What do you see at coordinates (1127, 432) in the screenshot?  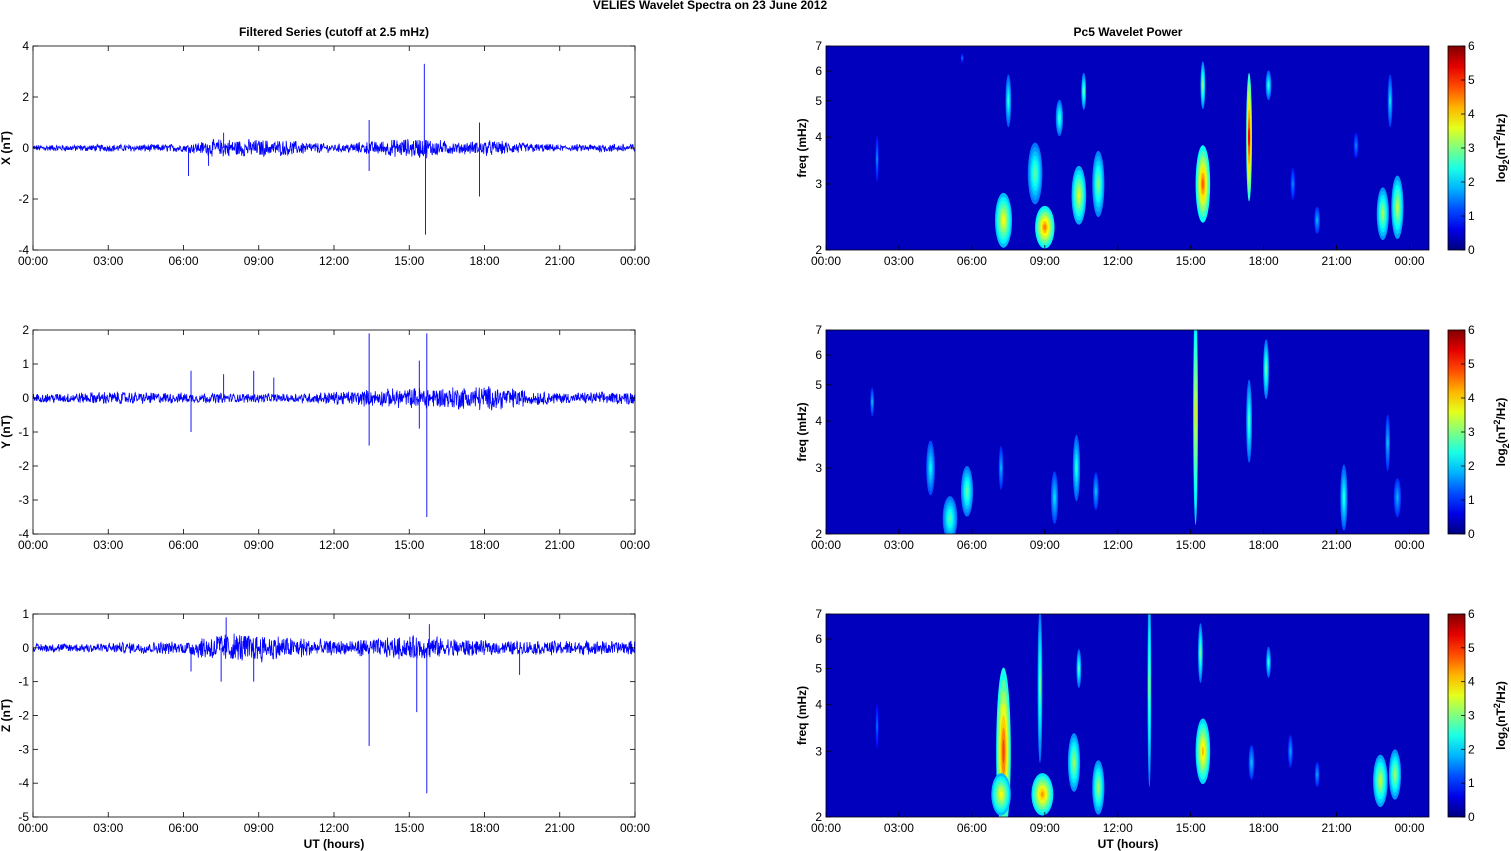 I see `axes-frame` at bounding box center [1127, 432].